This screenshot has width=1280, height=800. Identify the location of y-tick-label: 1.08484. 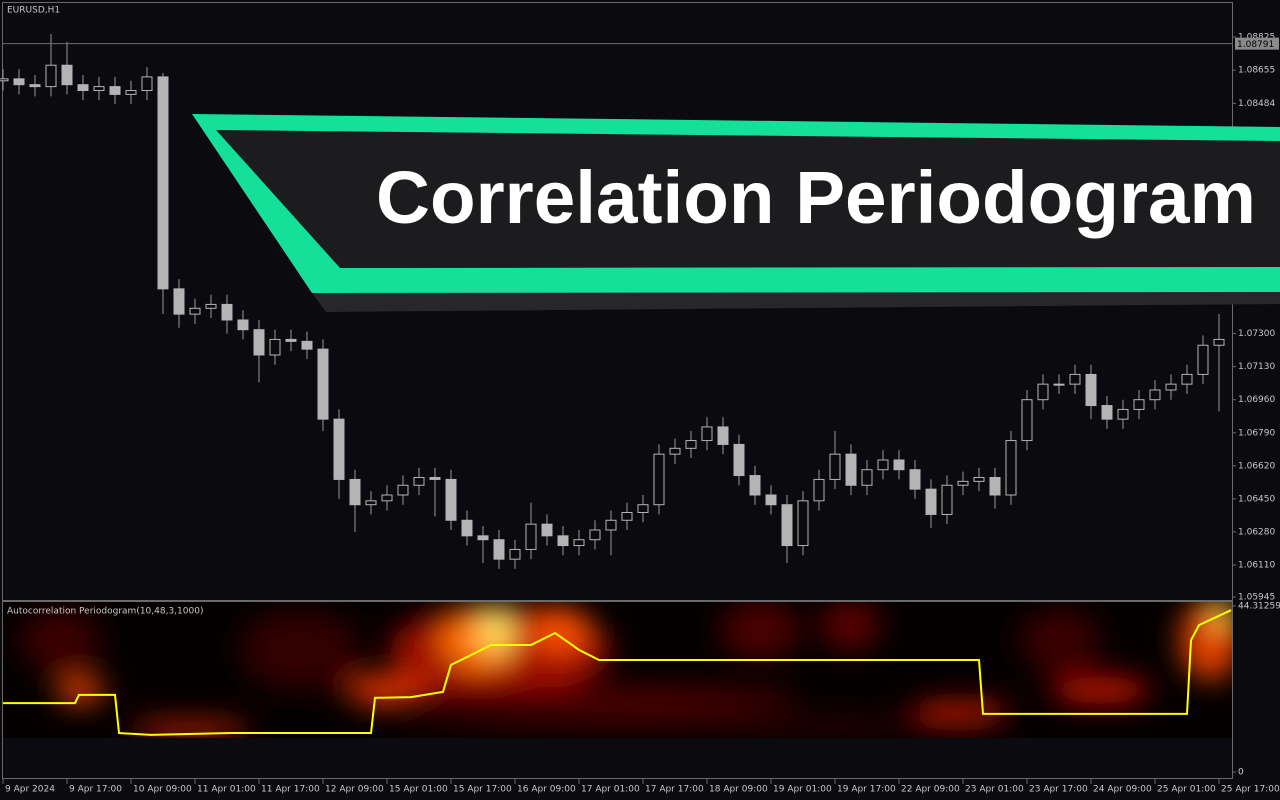
(1256, 104).